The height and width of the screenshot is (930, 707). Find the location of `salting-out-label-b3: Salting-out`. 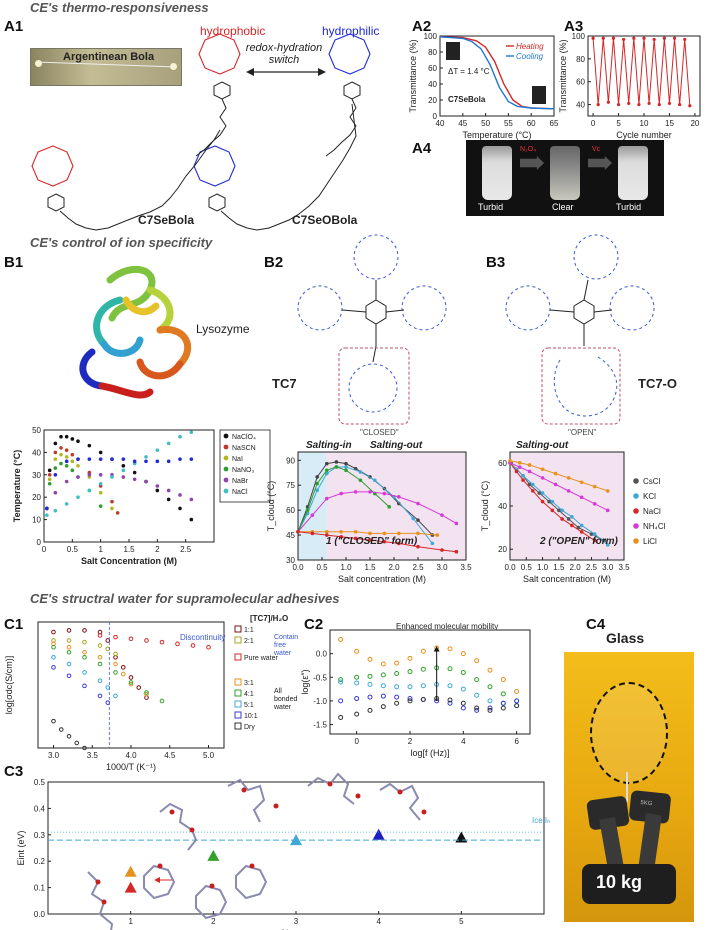

salting-out-label-b3: Salting-out is located at coordinates (542, 445).